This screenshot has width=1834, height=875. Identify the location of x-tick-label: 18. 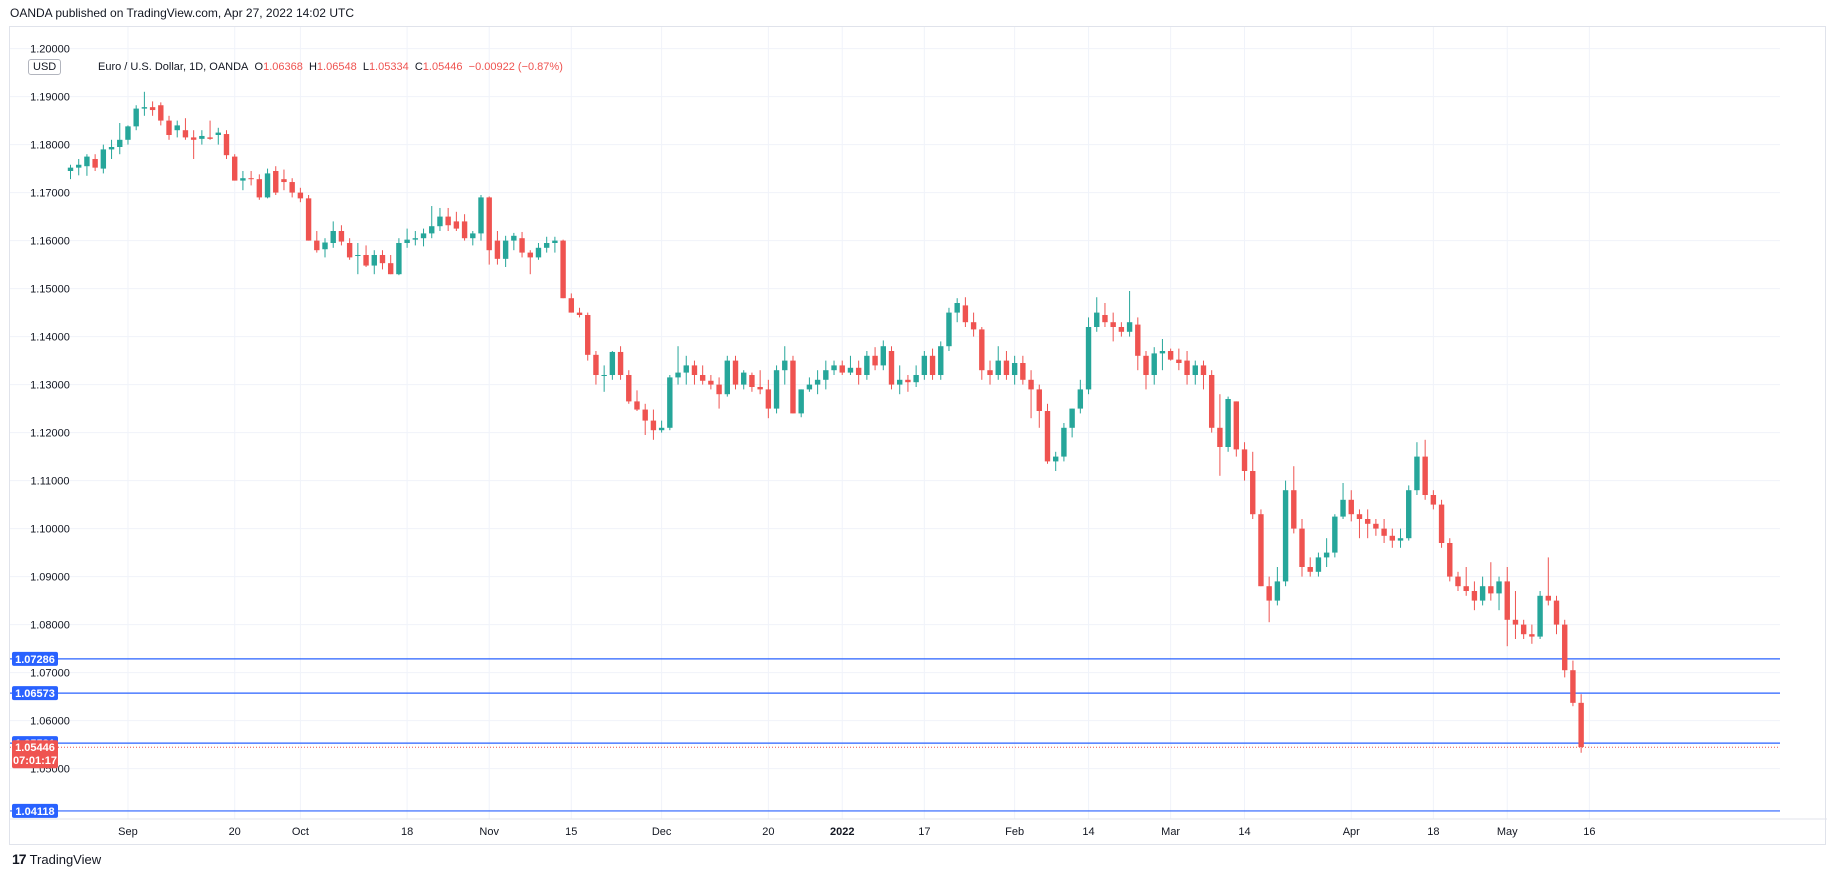
(407, 832).